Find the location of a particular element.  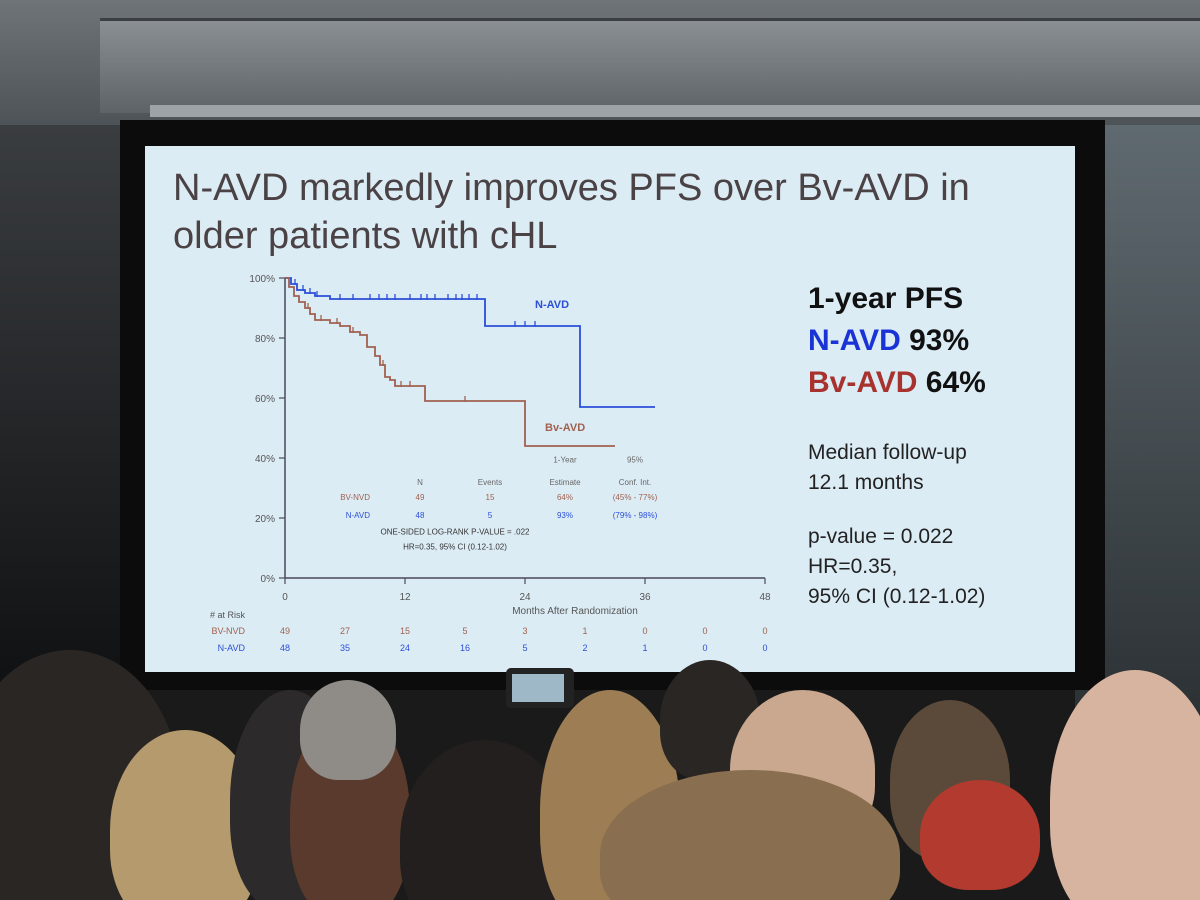

table-header: Estimate is located at coordinates (565, 482).